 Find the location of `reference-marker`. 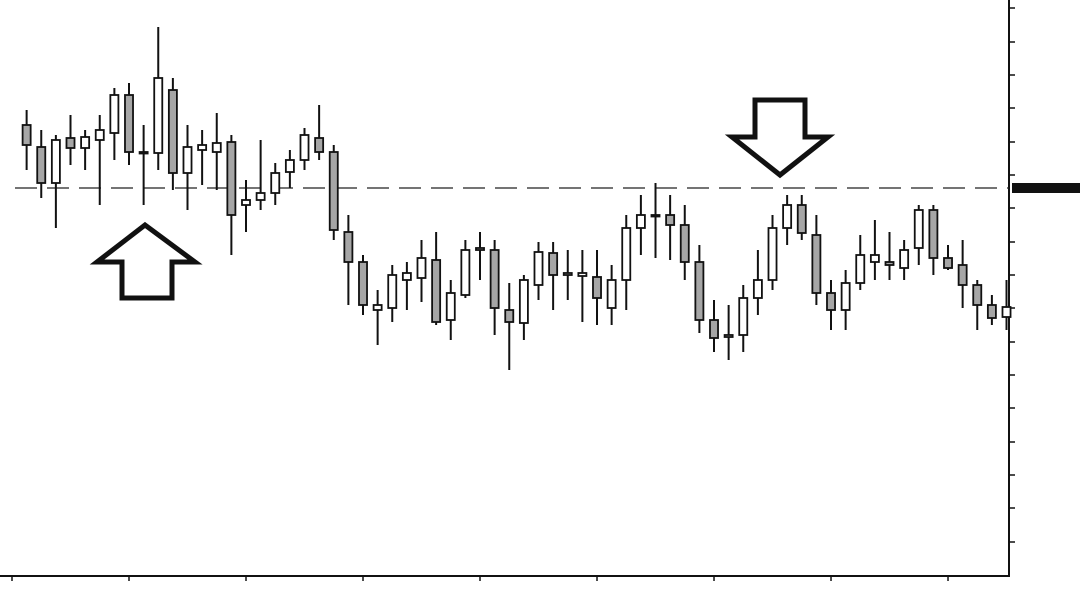

reference-marker is located at coordinates (1046, 188).